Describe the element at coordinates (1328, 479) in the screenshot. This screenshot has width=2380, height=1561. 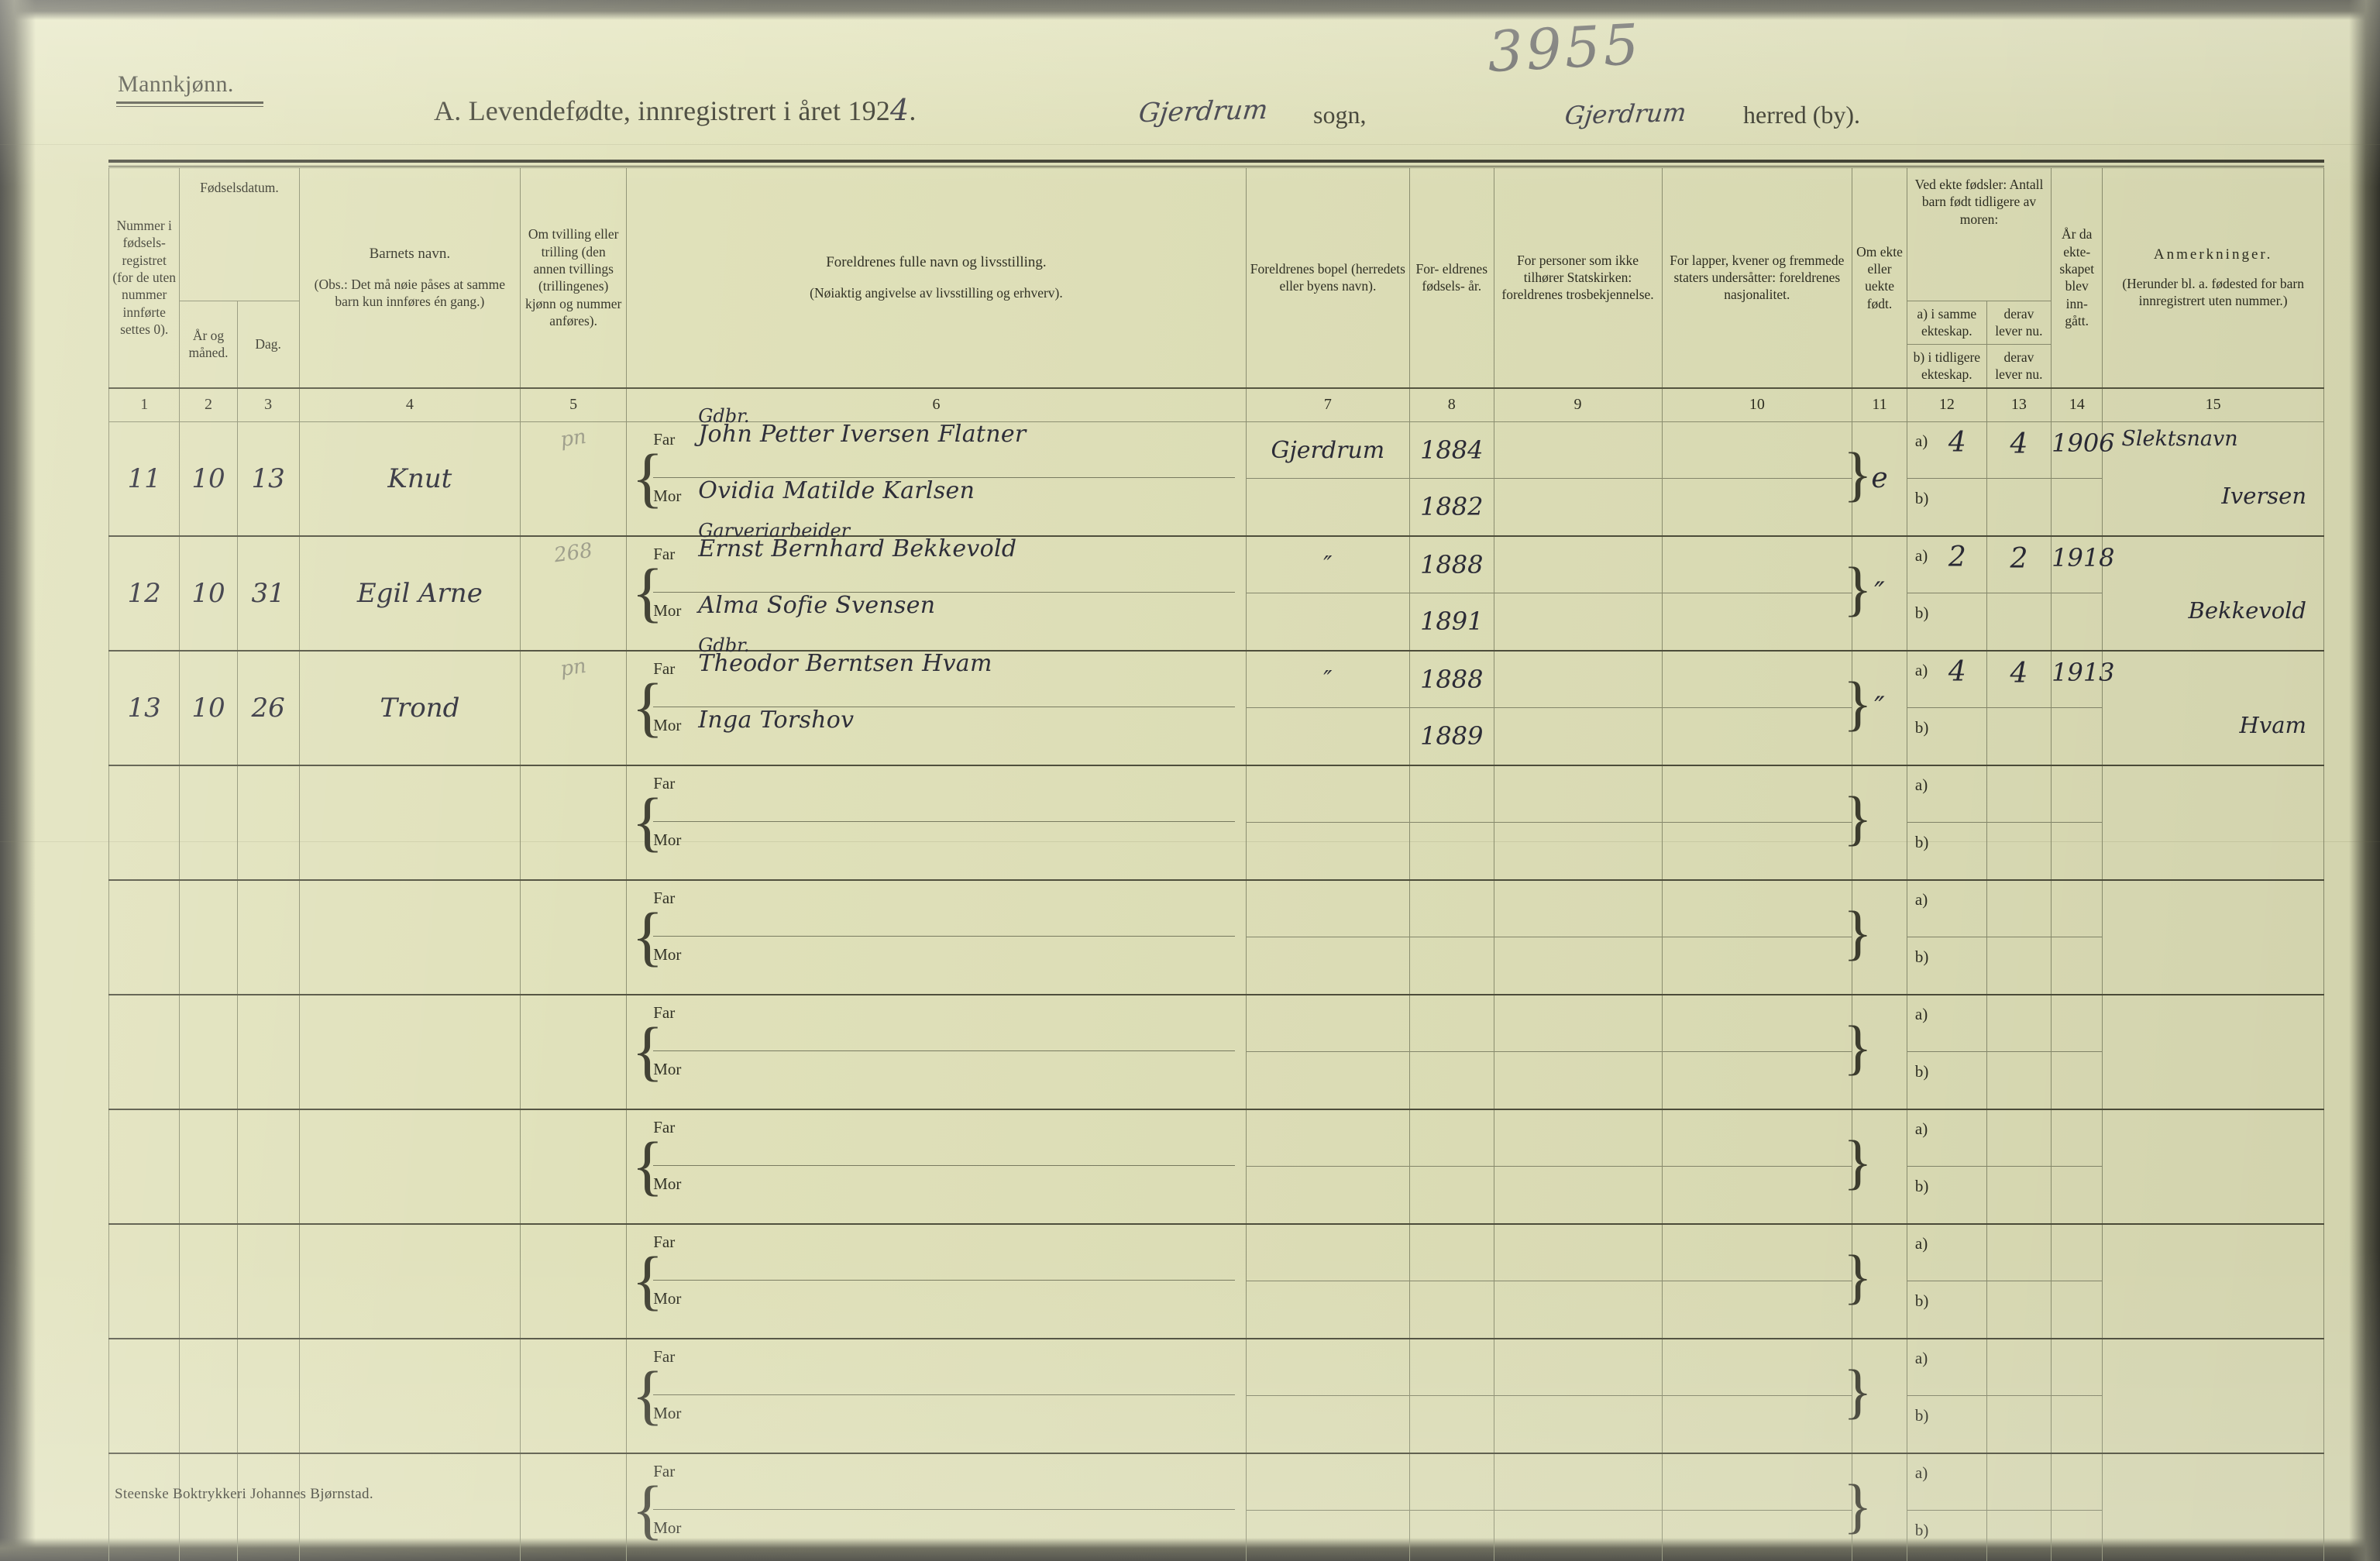
I see `cell-residence: Gjerdrum` at that location.